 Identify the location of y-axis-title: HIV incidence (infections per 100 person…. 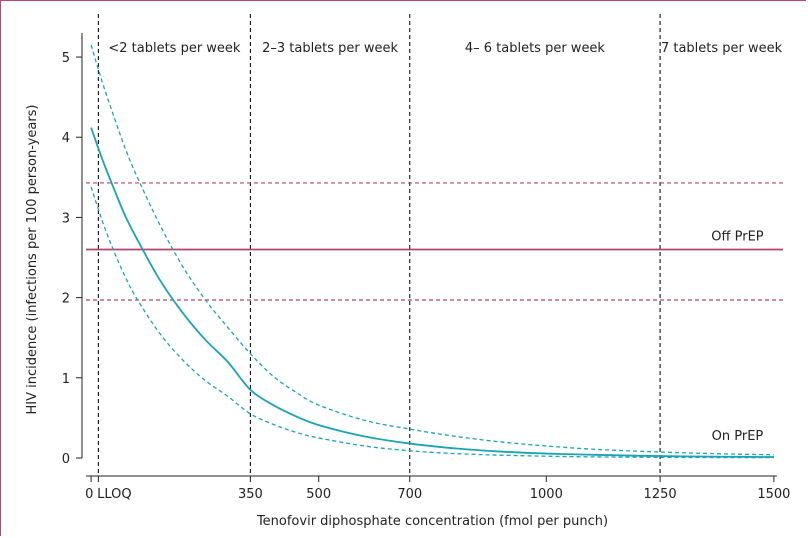
(32, 259).